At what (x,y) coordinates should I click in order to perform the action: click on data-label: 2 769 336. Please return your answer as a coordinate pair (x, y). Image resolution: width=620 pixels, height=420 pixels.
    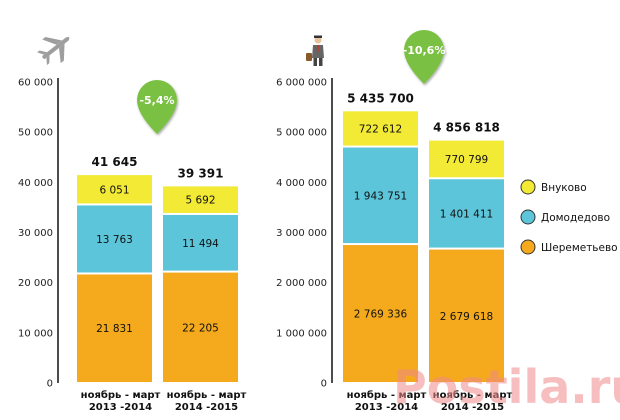
    Looking at the image, I should click on (381, 315).